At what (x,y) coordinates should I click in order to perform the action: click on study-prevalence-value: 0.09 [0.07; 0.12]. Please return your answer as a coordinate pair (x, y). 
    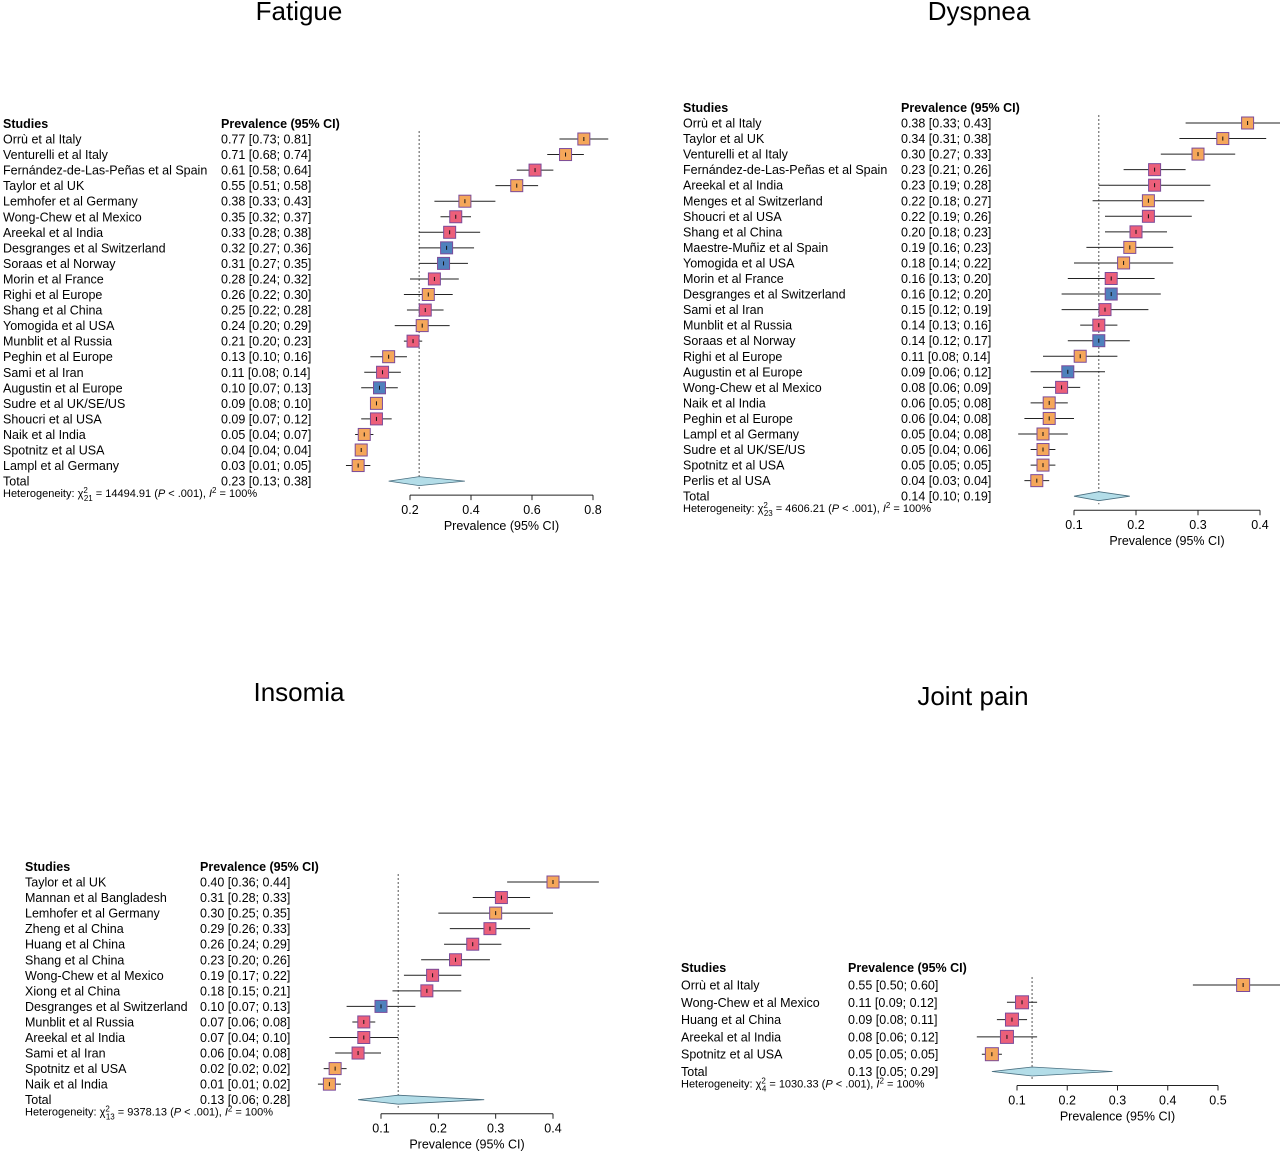
    Looking at the image, I should click on (266, 419).